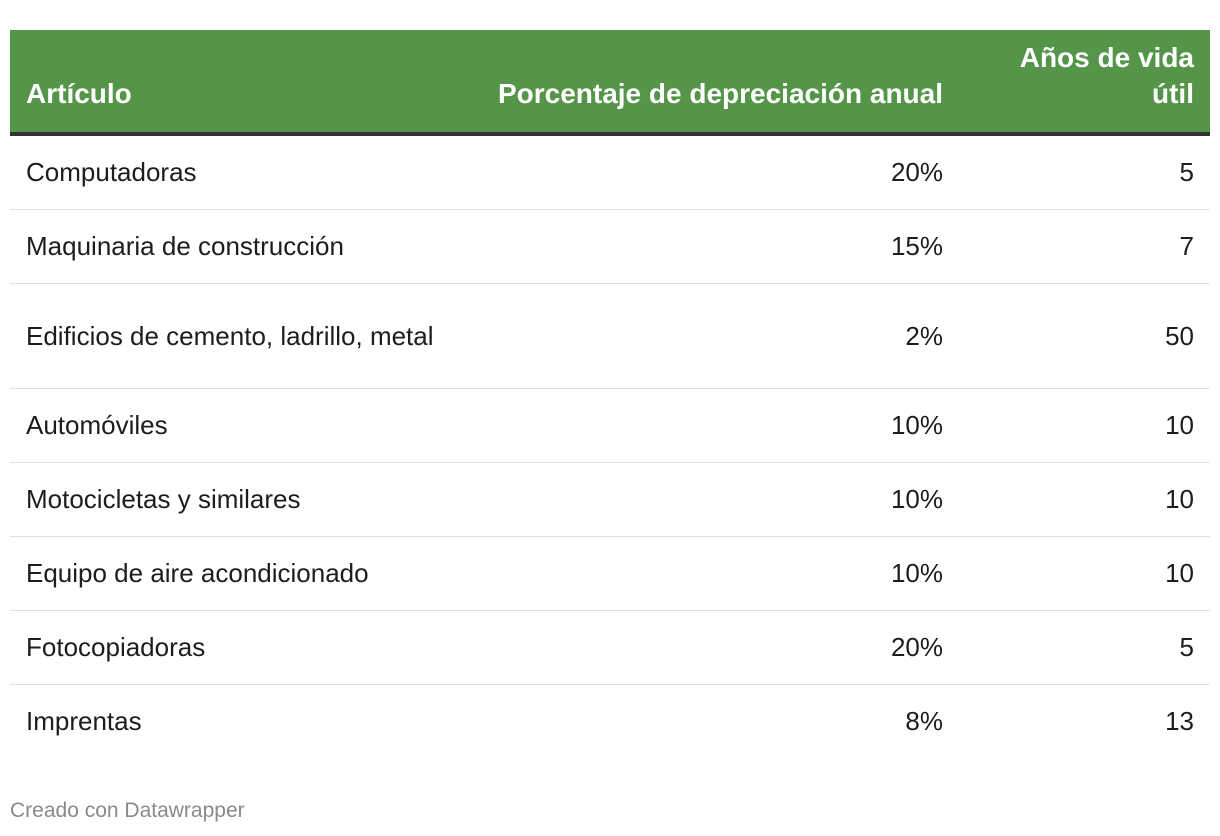  What do you see at coordinates (241, 246) in the screenshot?
I see `cell-item: Maquinaria de construcción` at bounding box center [241, 246].